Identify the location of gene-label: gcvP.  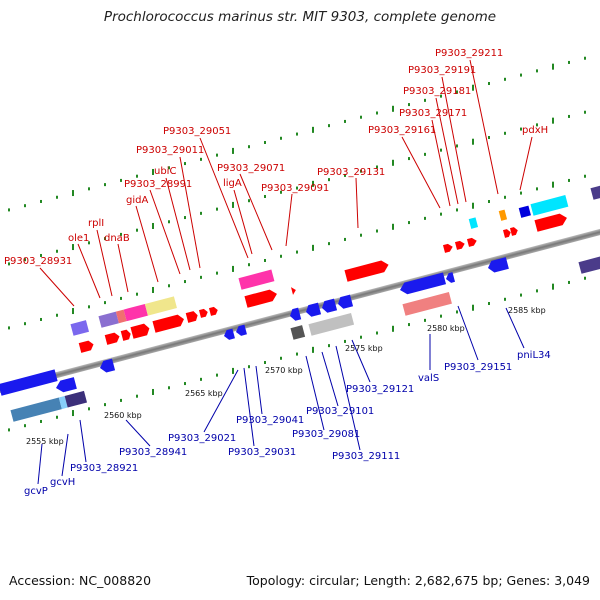
(36, 491).